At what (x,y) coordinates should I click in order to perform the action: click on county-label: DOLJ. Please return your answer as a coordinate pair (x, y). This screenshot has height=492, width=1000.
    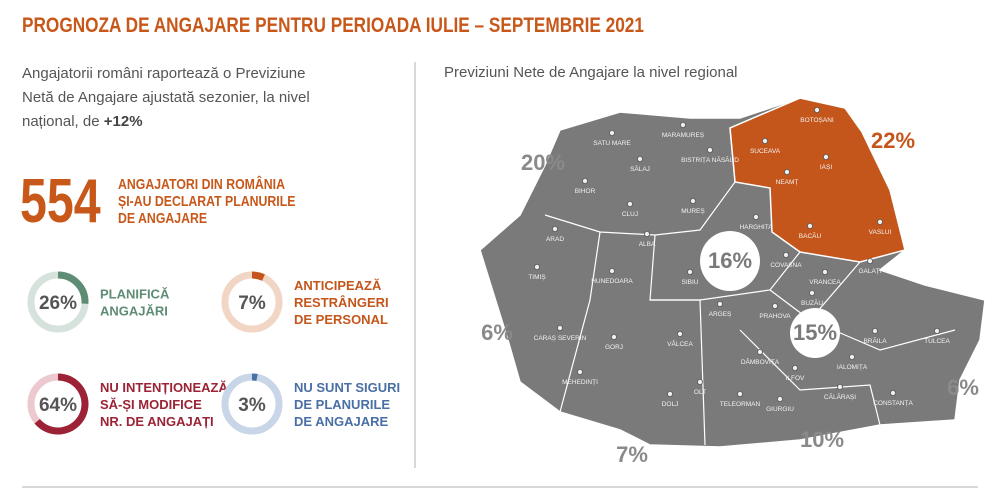
    Looking at the image, I should click on (670, 404).